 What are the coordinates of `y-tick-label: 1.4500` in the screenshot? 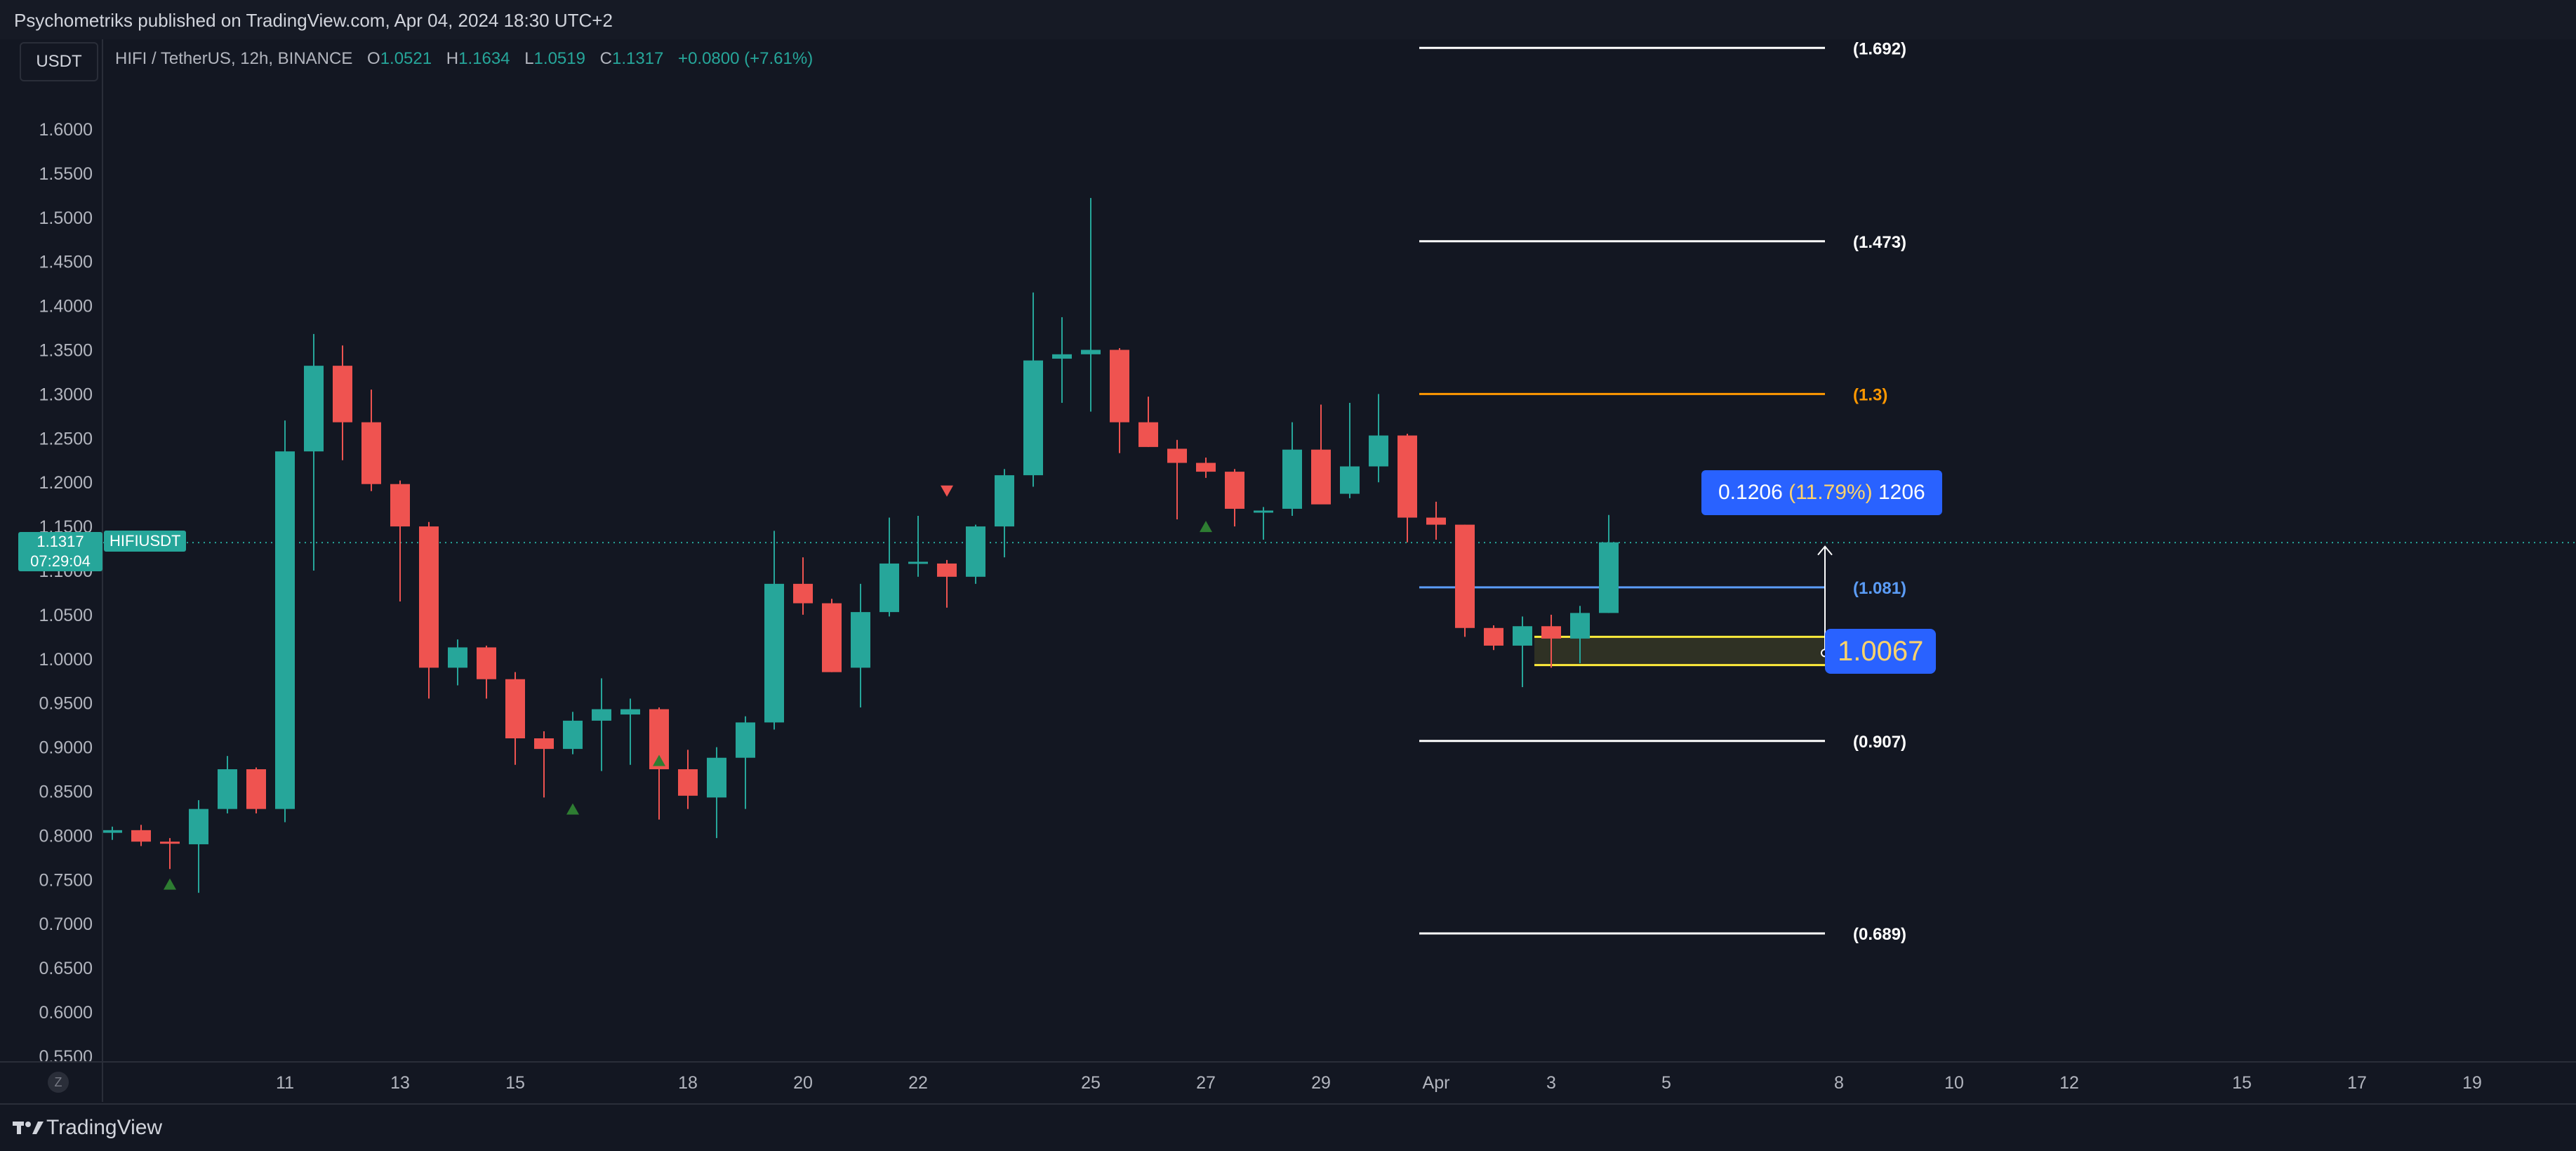 It's located at (66, 262).